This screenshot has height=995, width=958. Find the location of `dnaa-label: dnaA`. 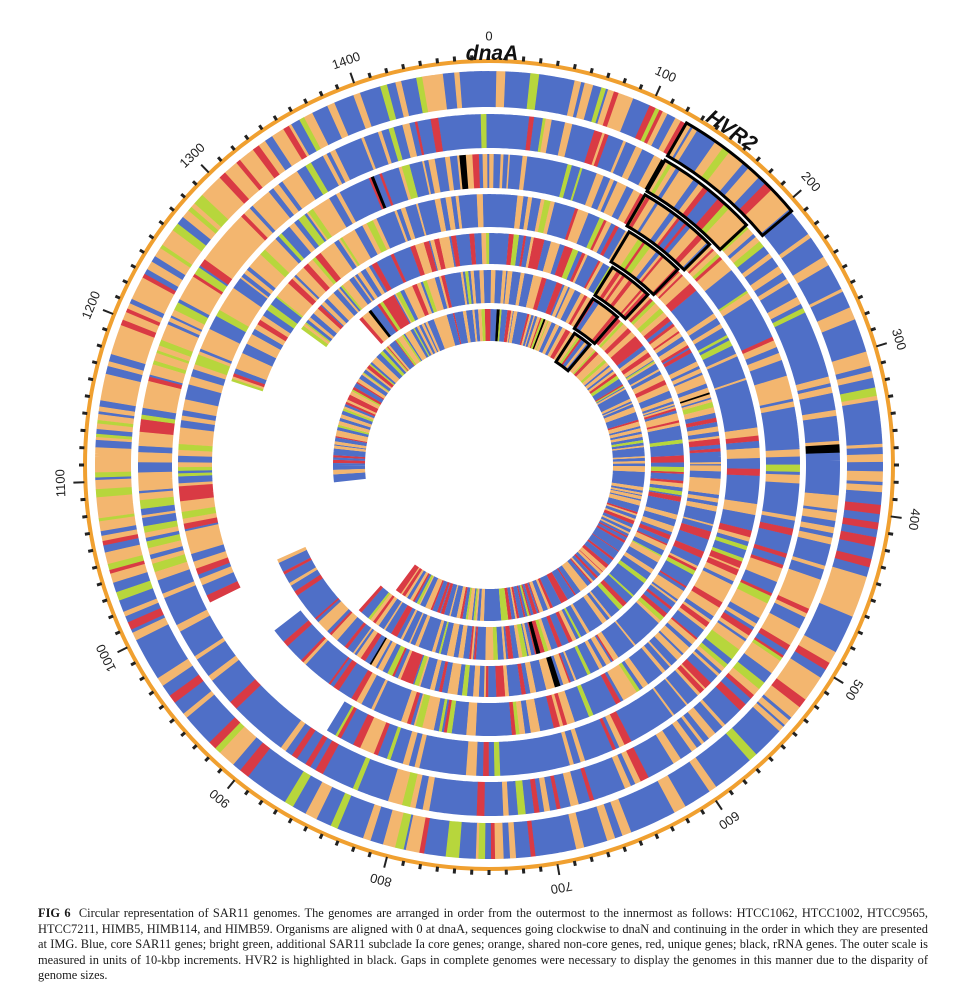

dnaa-label: dnaA is located at coordinates (492, 53).